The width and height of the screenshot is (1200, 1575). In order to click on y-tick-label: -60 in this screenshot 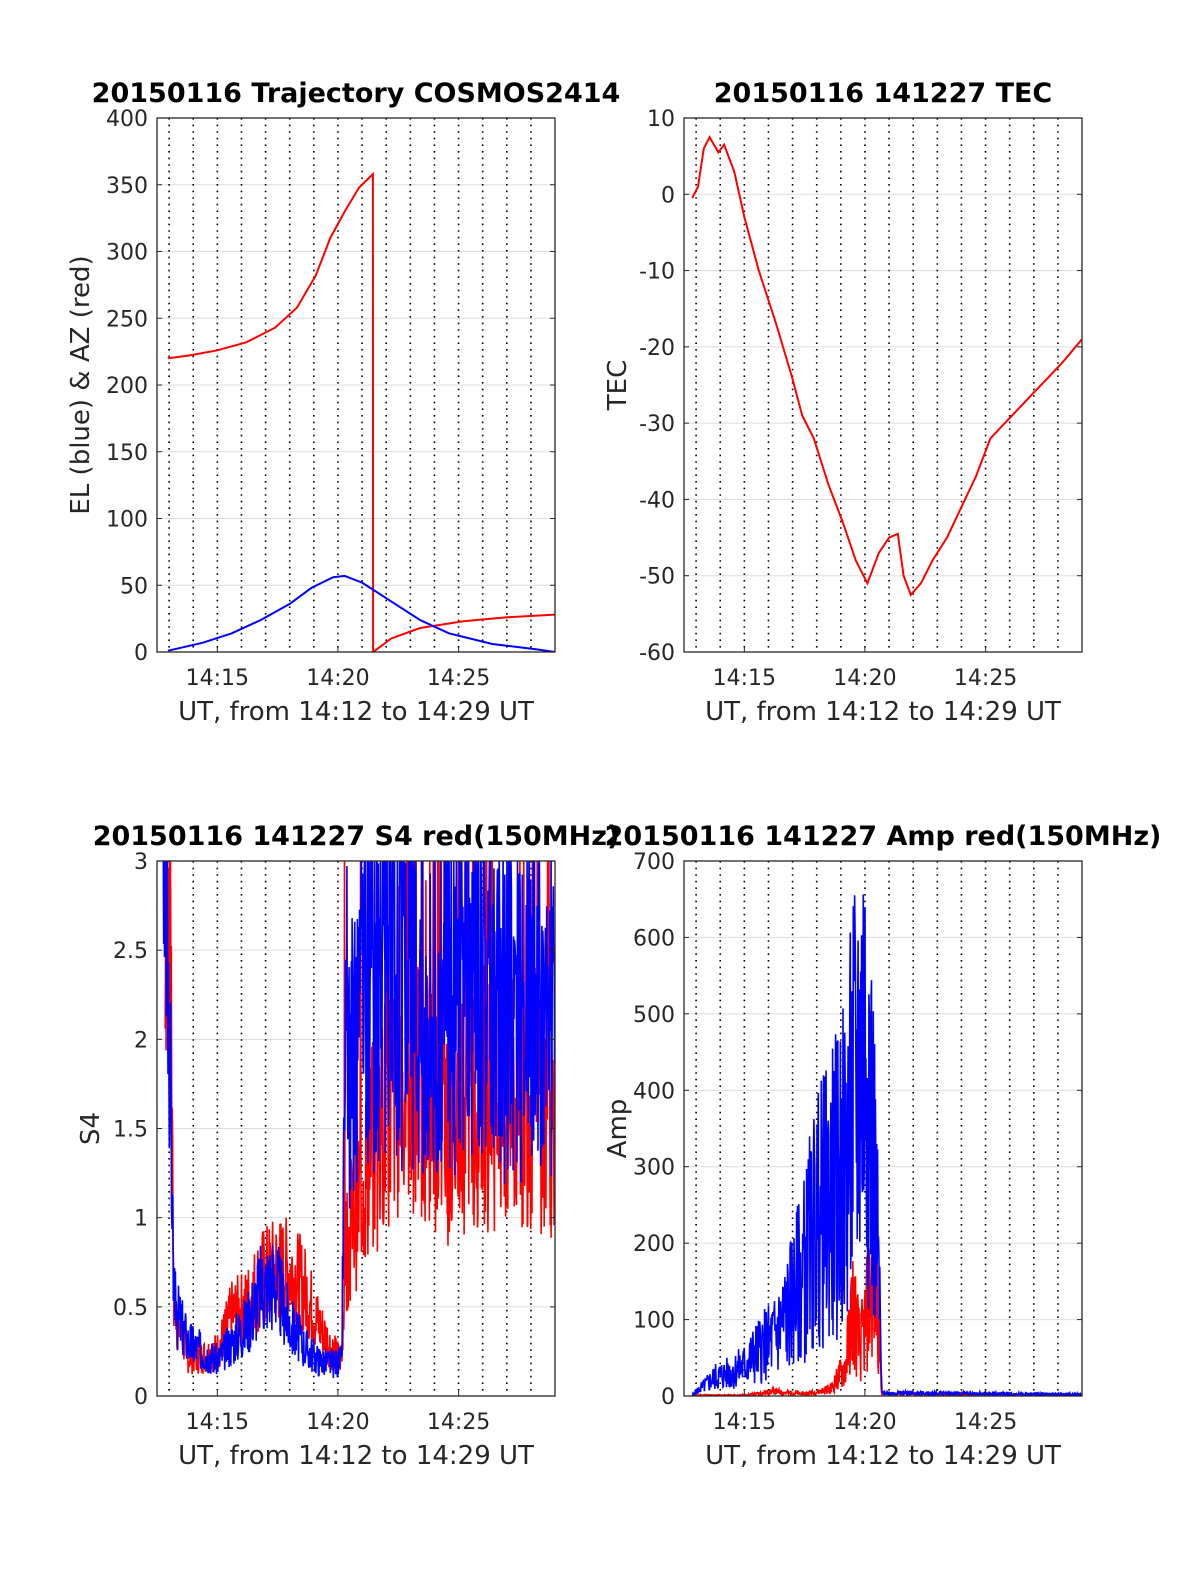, I will do `click(657, 653)`.